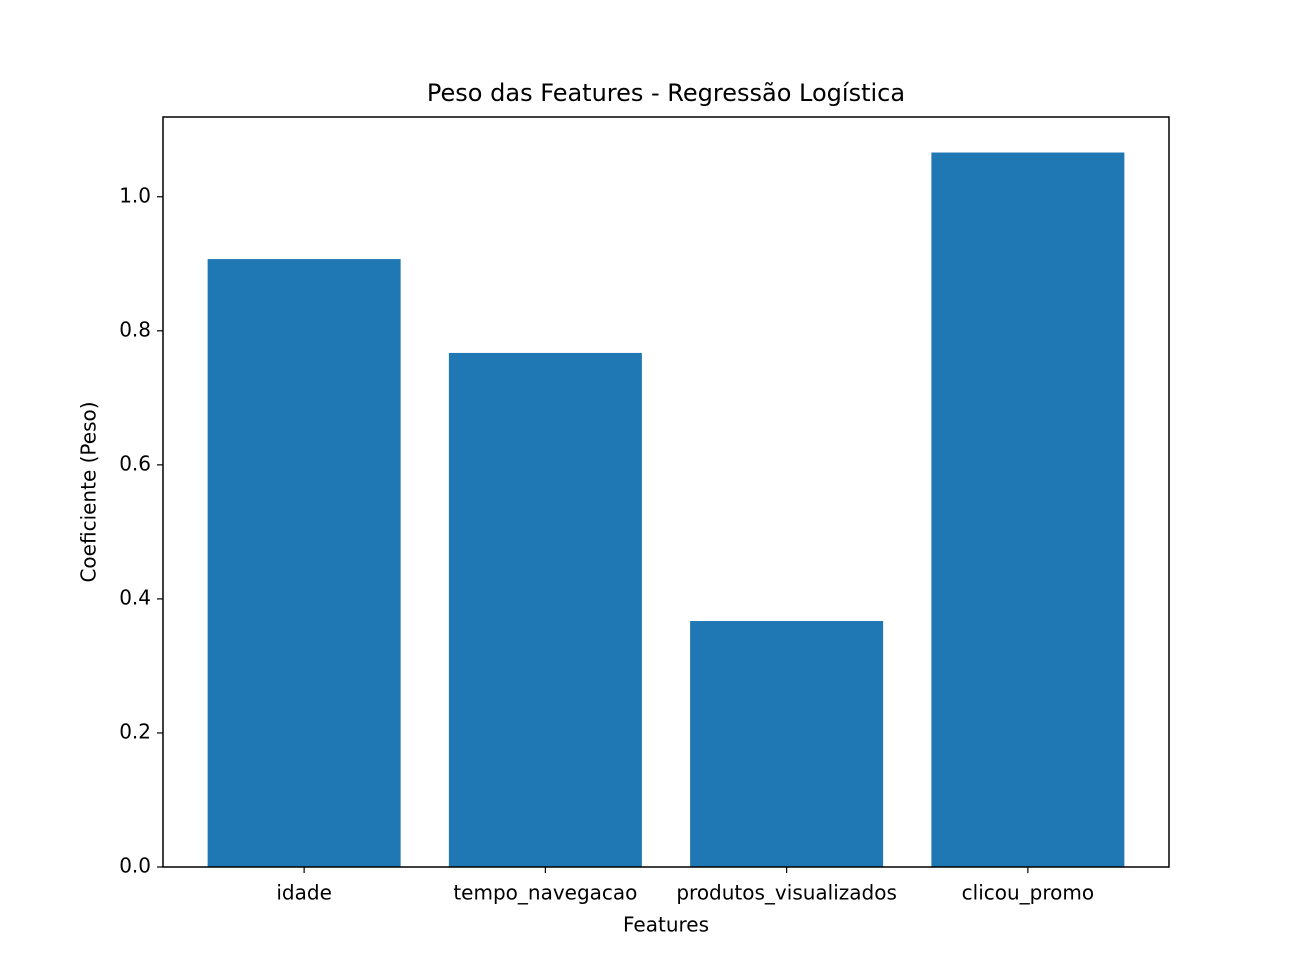  I want to click on x-tick-label: tempo_navegacao, so click(545, 893).